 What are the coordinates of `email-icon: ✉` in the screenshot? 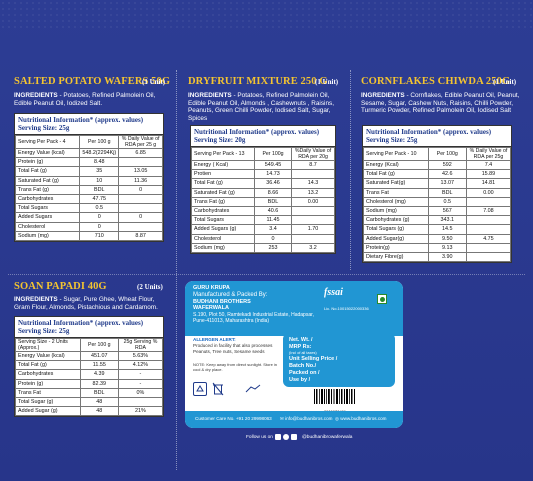 It's located at (282, 418).